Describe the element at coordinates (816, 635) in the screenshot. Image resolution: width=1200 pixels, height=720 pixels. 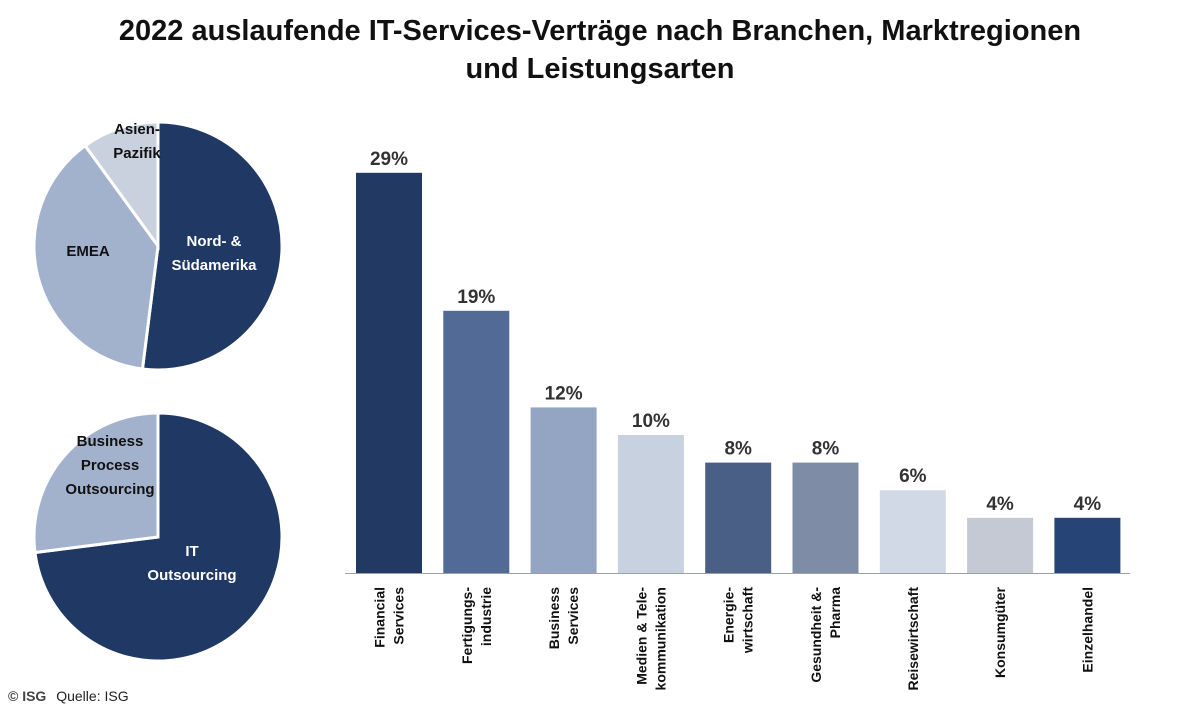
I see `bar-category-line-5-0: Gesundheit &-` at that location.